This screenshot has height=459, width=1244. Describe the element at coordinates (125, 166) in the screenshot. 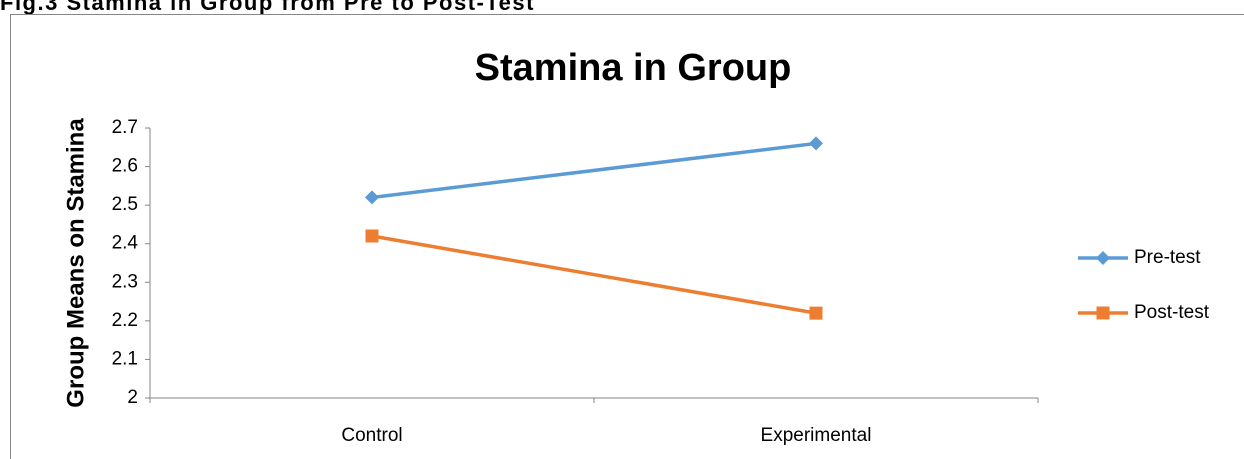

I see `y-tick-label: 2.6` at that location.